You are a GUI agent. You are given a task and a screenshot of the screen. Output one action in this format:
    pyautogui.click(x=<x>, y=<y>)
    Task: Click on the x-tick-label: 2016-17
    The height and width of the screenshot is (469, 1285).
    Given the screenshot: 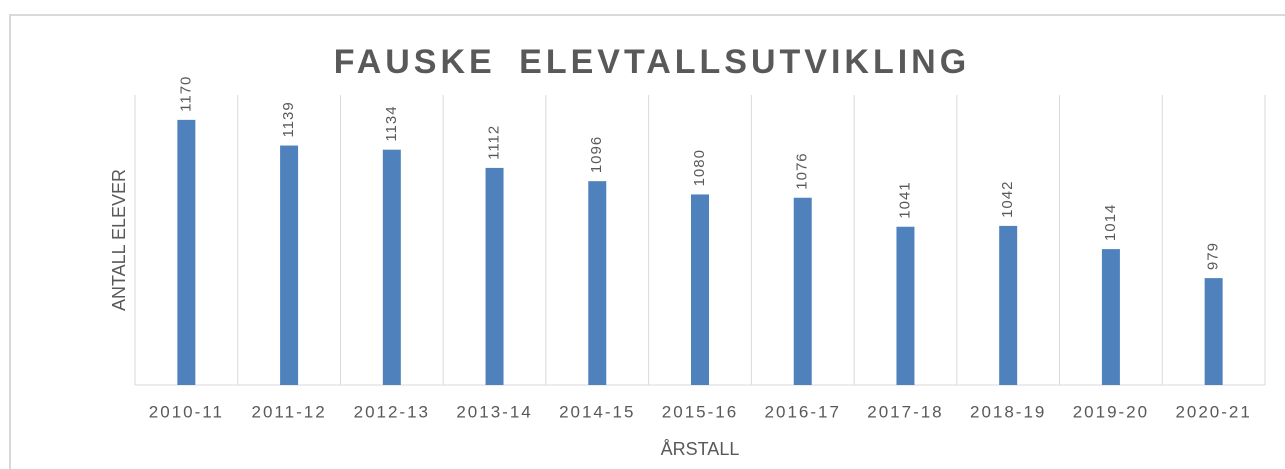 What is the action you would take?
    pyautogui.click(x=803, y=411)
    